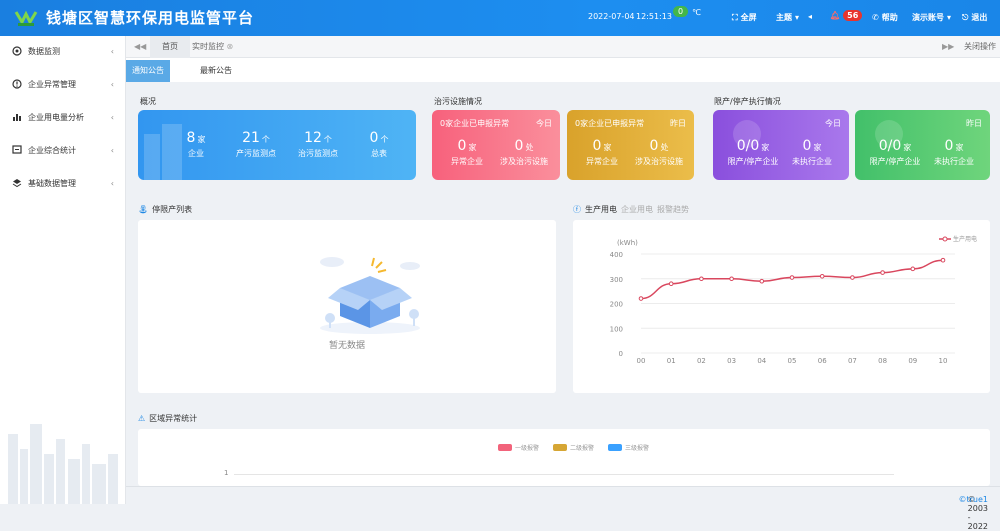 The image size is (1000, 531). What do you see at coordinates (370, 295) in the screenshot?
I see `empty-box-icon` at bounding box center [370, 295].